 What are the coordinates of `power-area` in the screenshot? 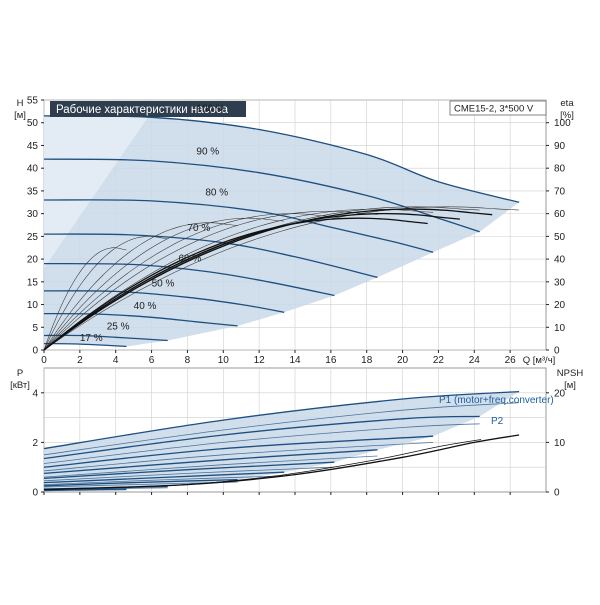 It's located at (282, 441).